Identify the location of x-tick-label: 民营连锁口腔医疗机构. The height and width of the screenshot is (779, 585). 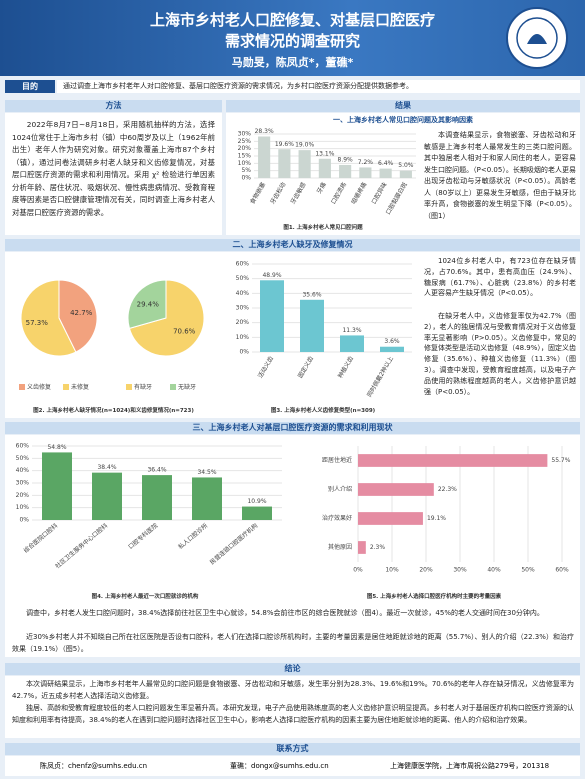
(233, 544).